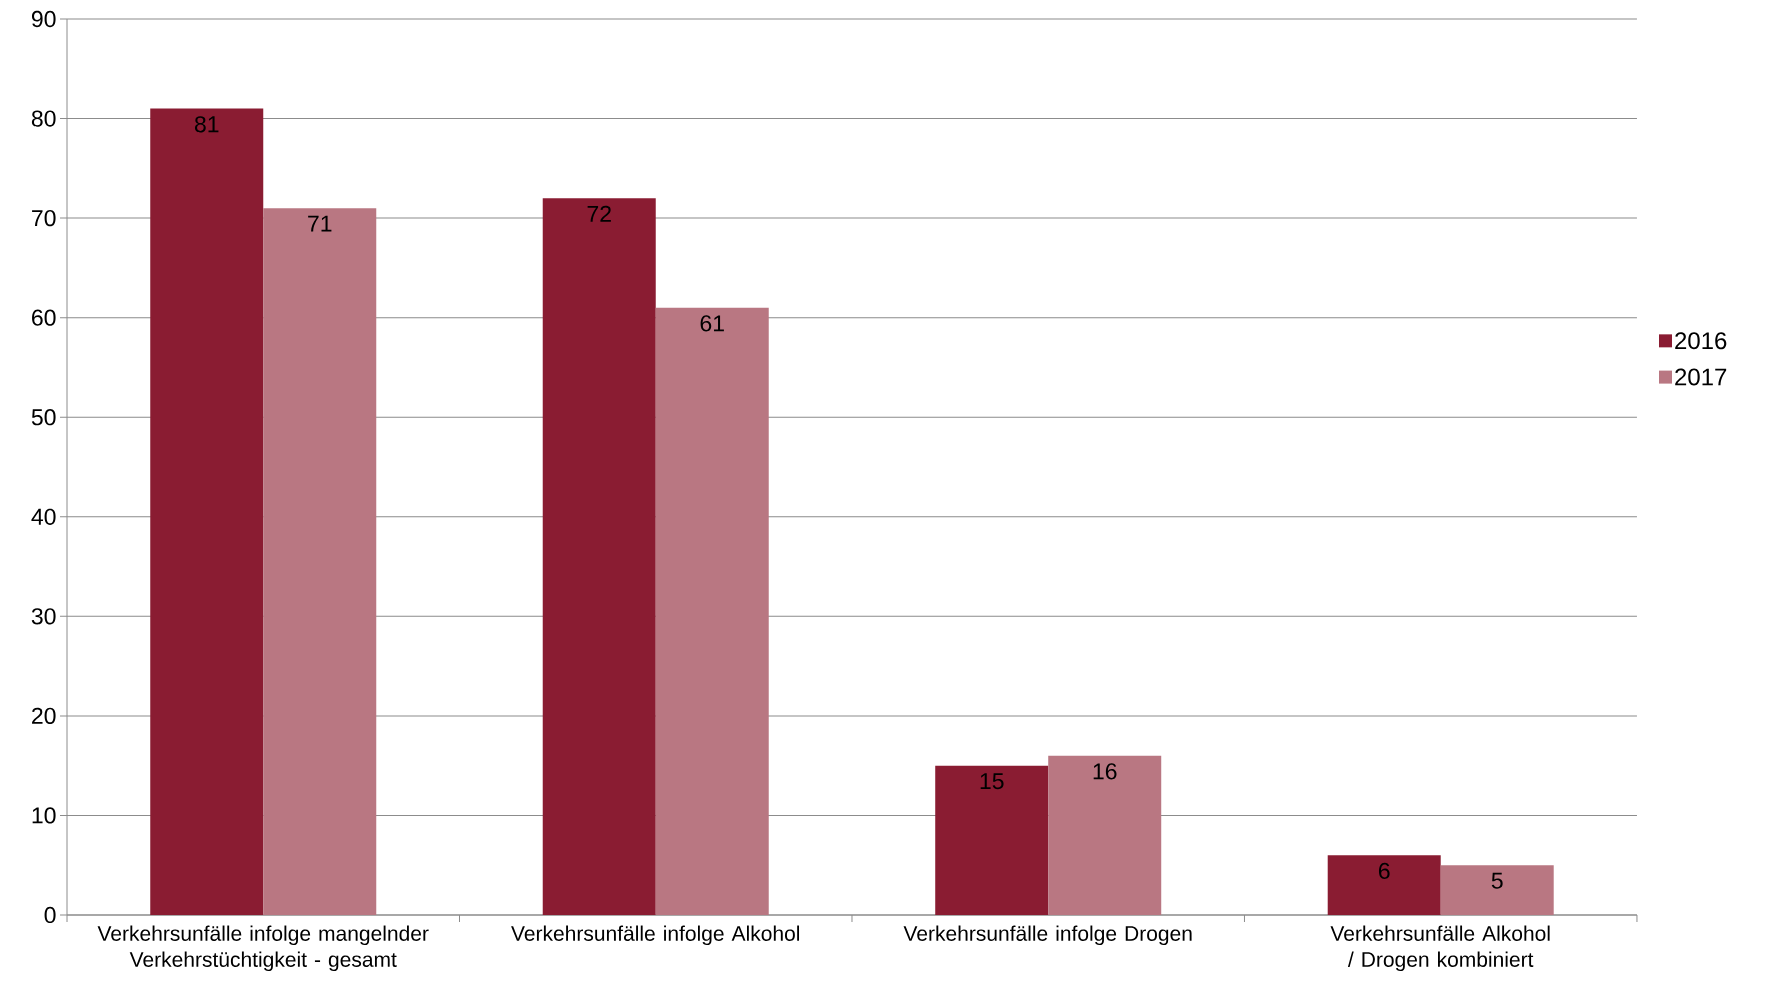  What do you see at coordinates (1105, 771) in the screenshot?
I see `data-label: 16` at bounding box center [1105, 771].